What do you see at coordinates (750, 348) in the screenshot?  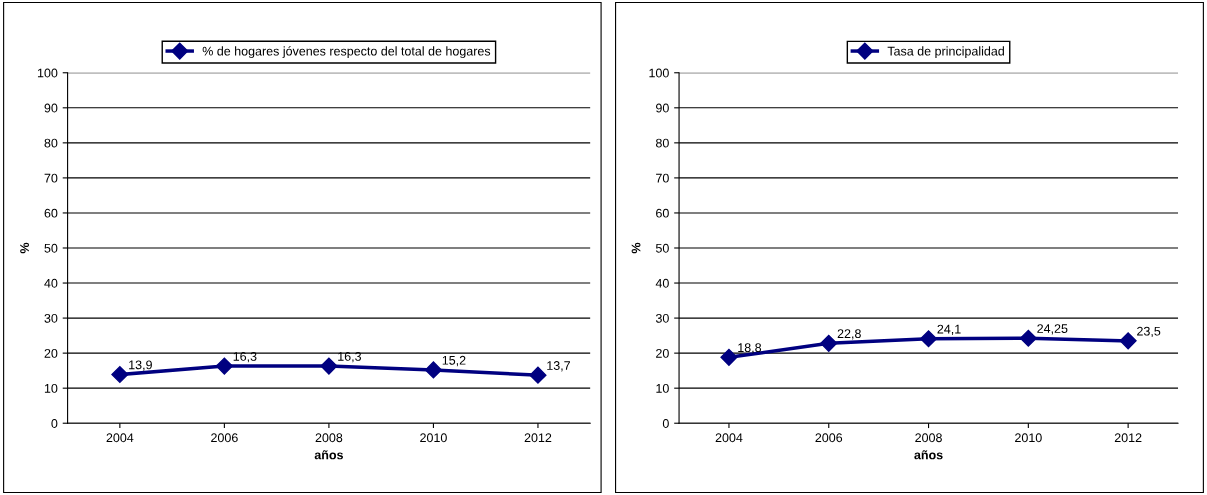 I see `data-label: 18,8` at bounding box center [750, 348].